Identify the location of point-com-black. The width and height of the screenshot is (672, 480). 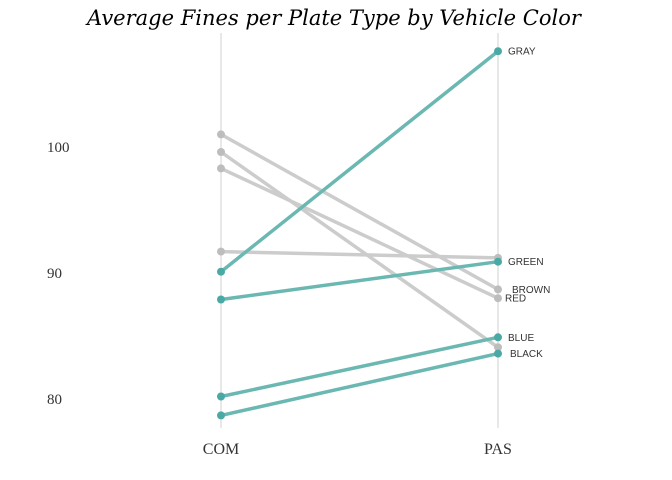
(221, 415).